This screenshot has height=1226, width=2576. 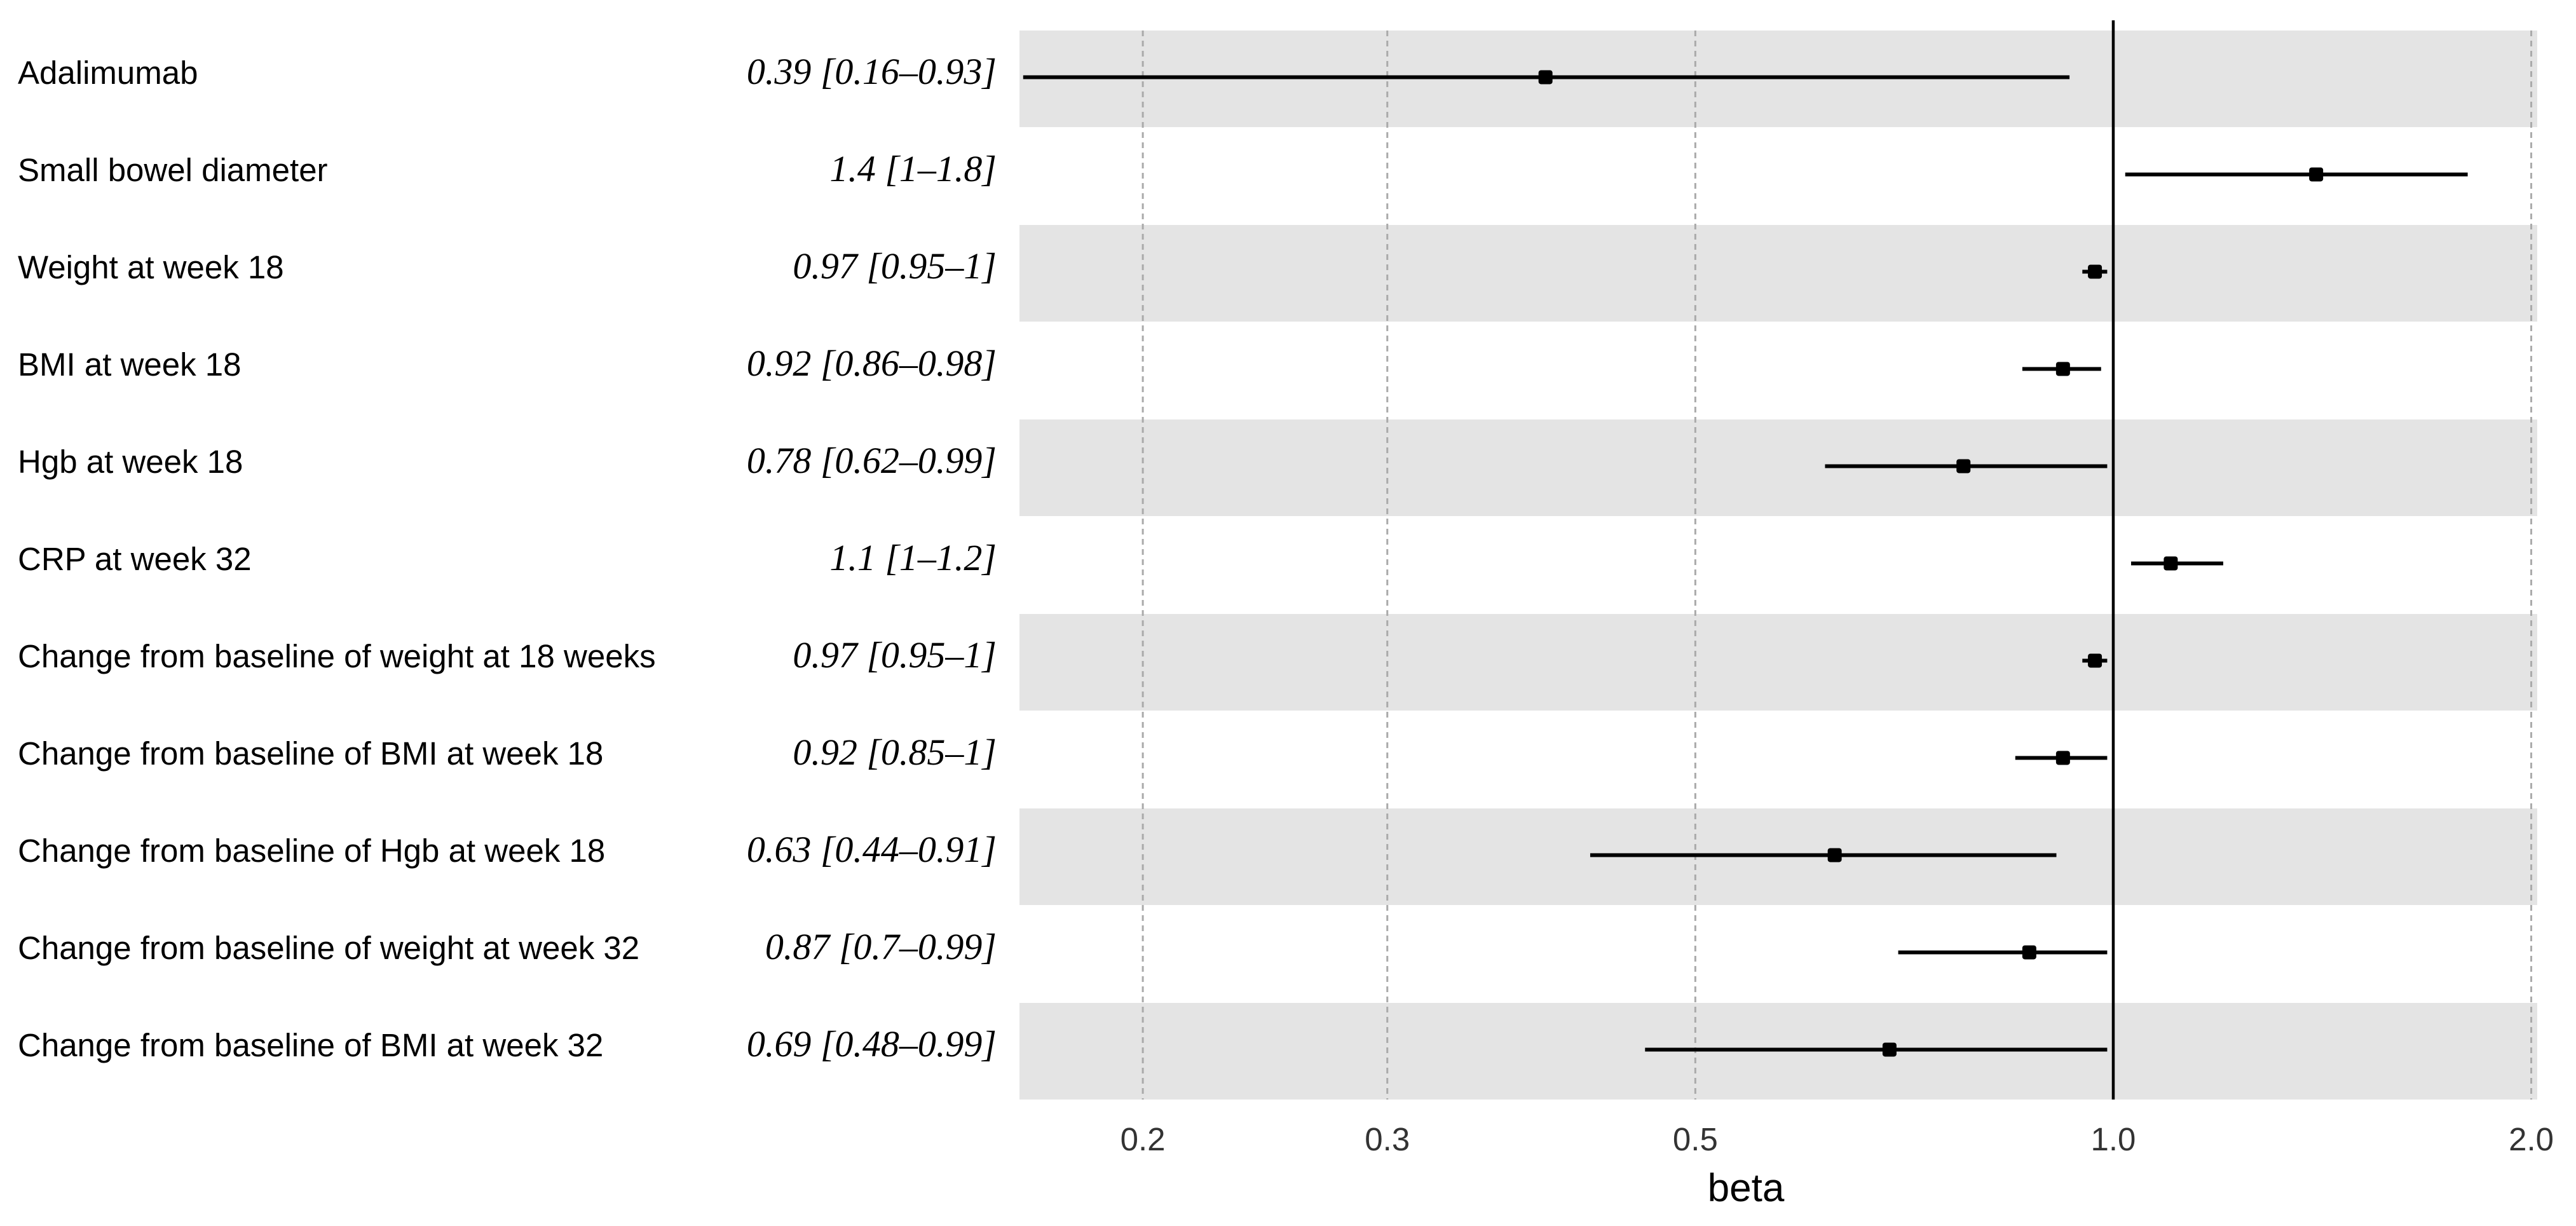 What do you see at coordinates (151, 267) in the screenshot?
I see `row-label: Weight at week 18` at bounding box center [151, 267].